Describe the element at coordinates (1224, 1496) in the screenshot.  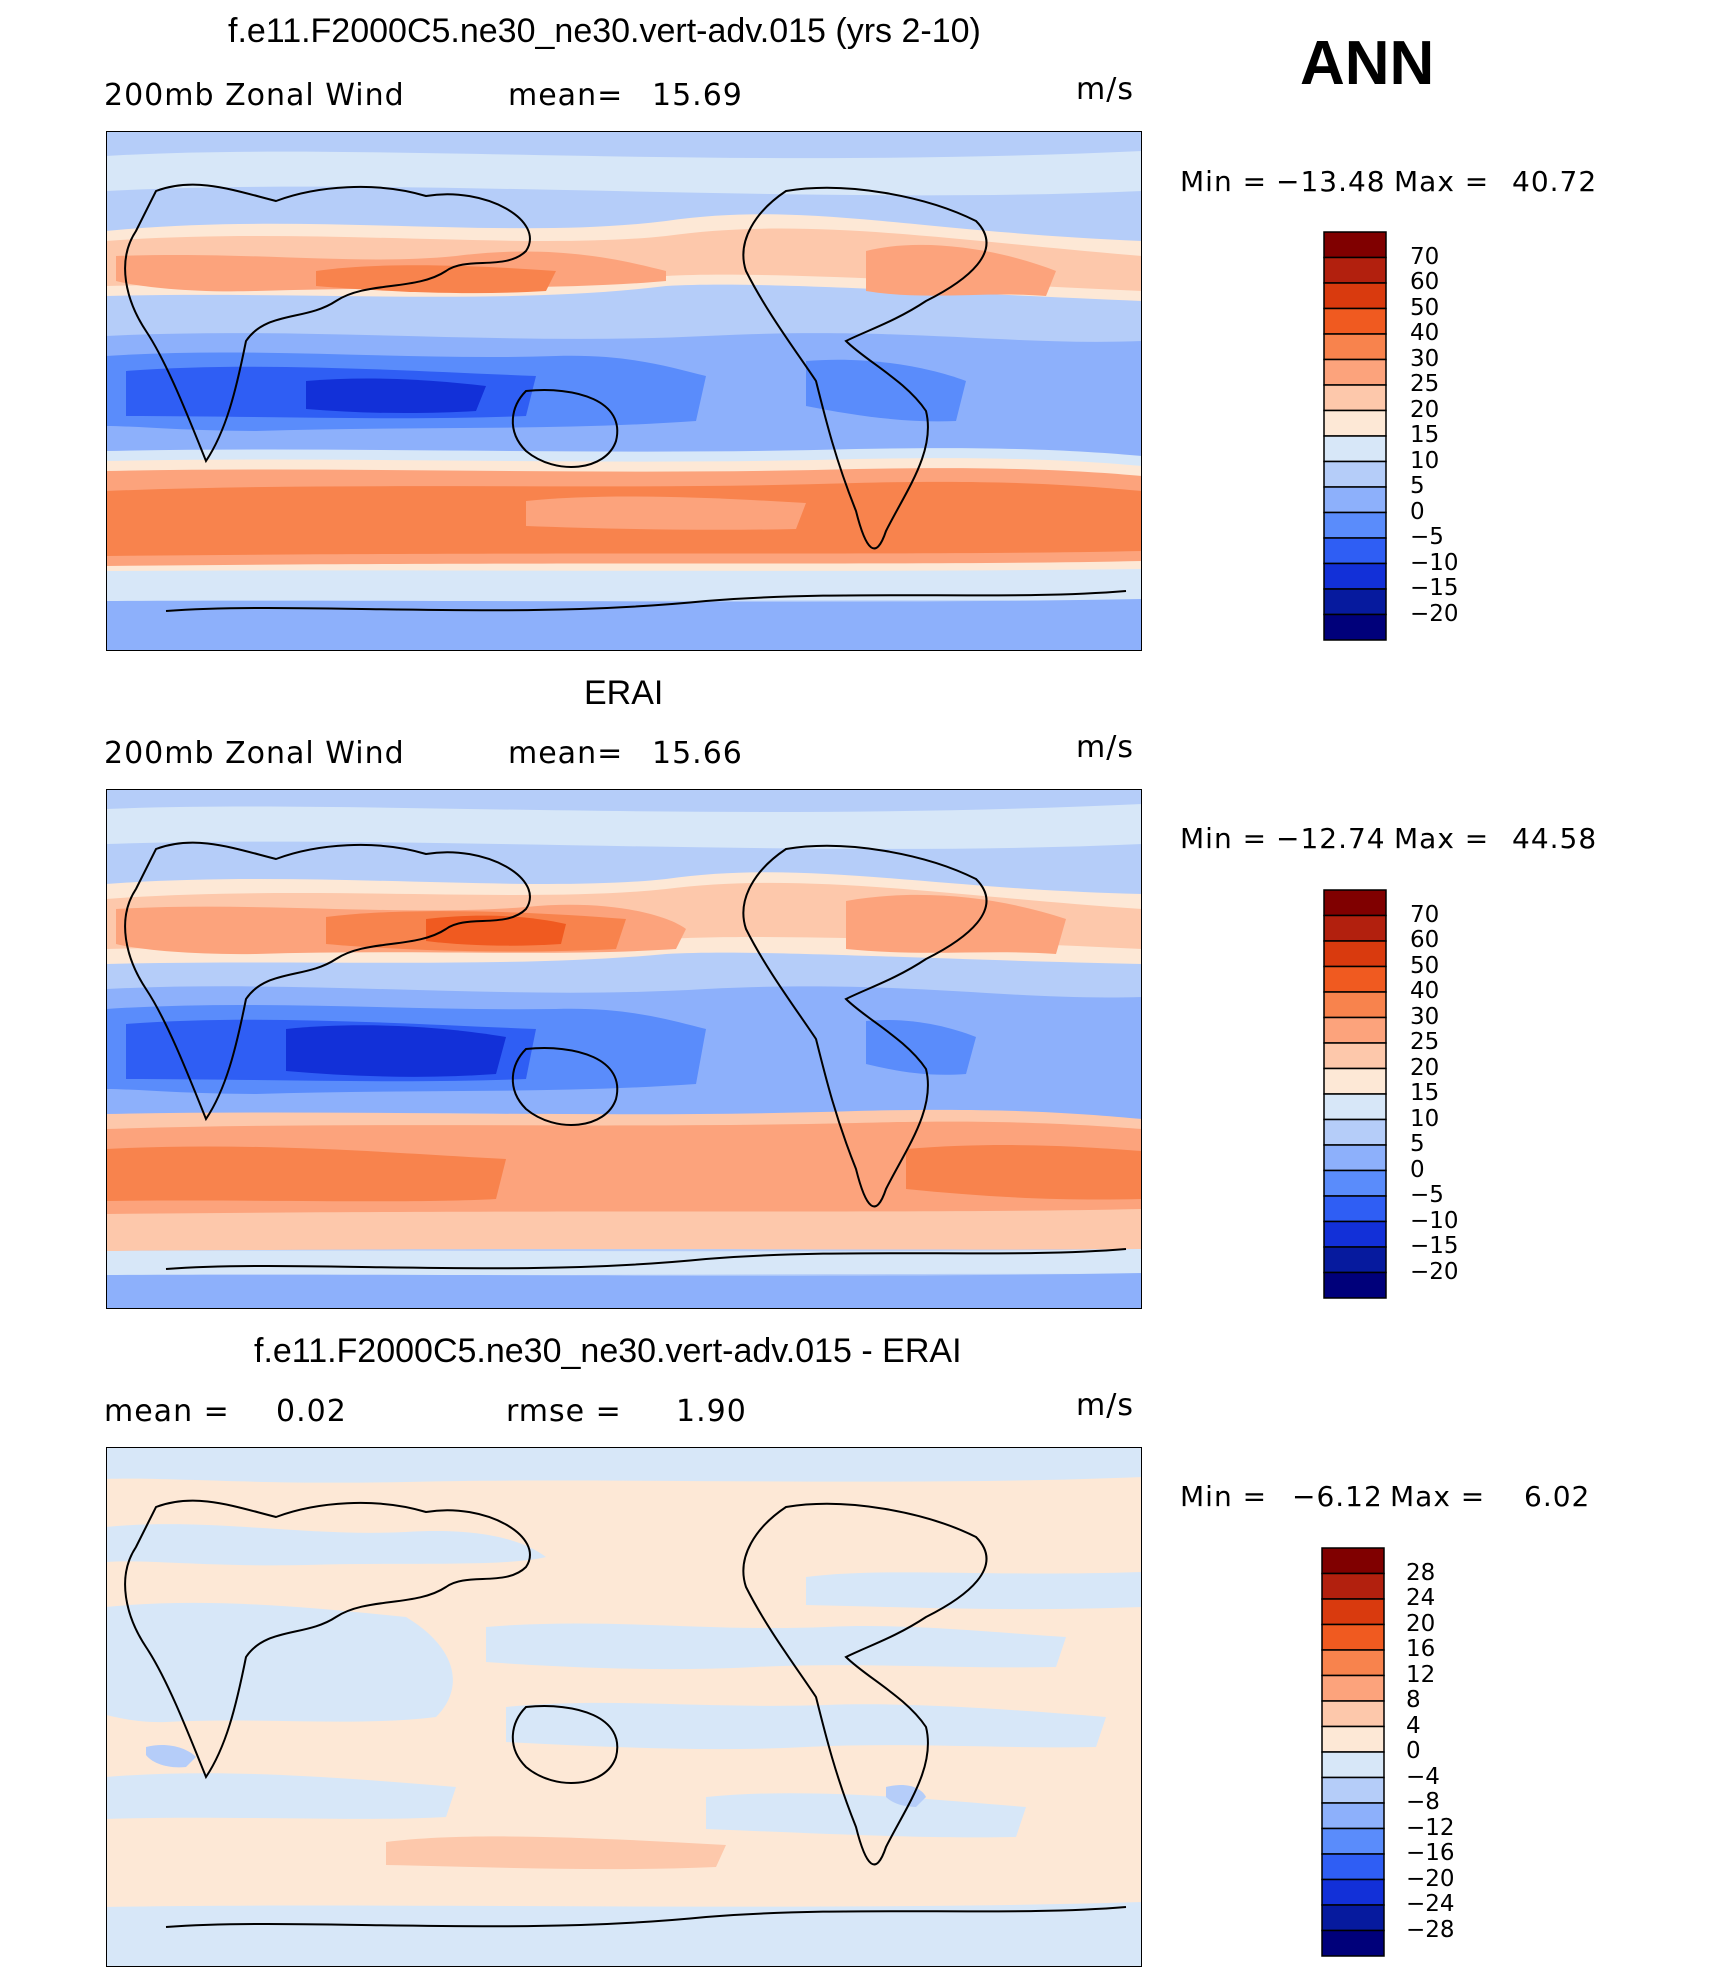
I see `panel3-min-label: Min =` at that location.